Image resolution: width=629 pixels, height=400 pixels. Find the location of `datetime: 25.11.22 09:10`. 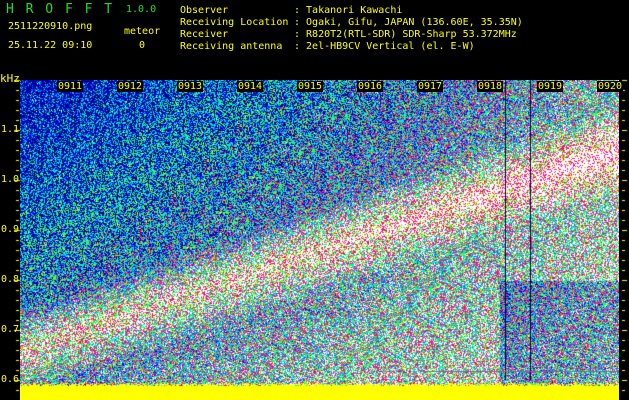

datetime: 25.11.22 09:10 is located at coordinates (50, 45).